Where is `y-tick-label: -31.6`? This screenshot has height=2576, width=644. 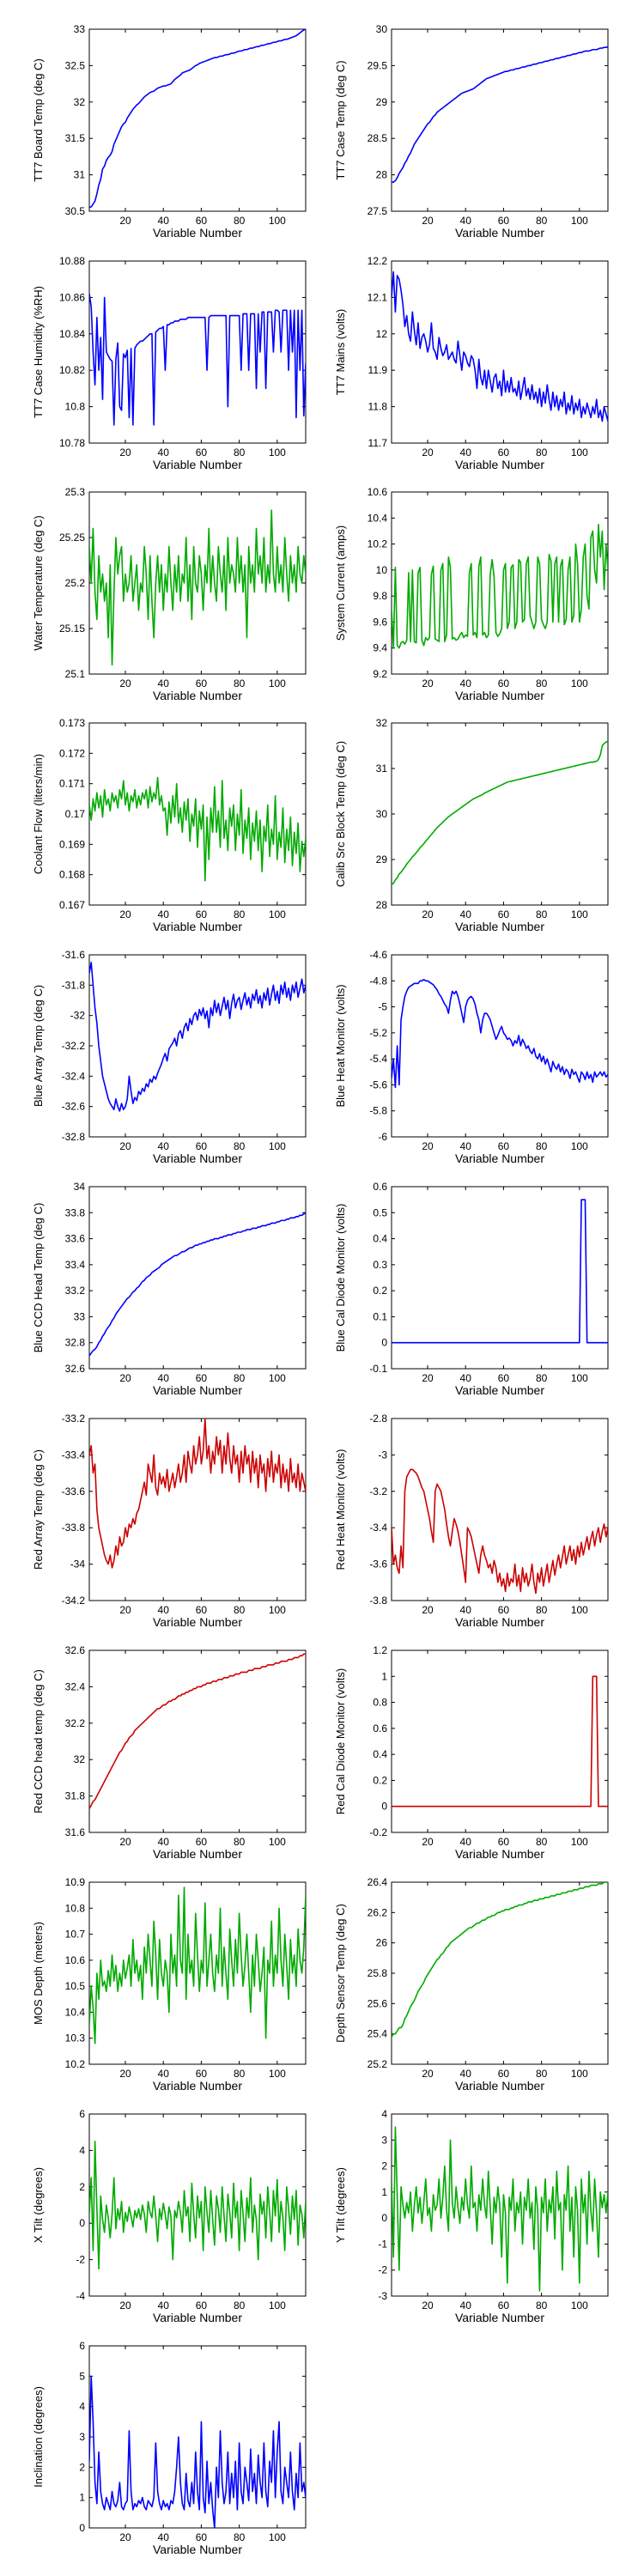
y-tick-label: -31.6 is located at coordinates (74, 955).